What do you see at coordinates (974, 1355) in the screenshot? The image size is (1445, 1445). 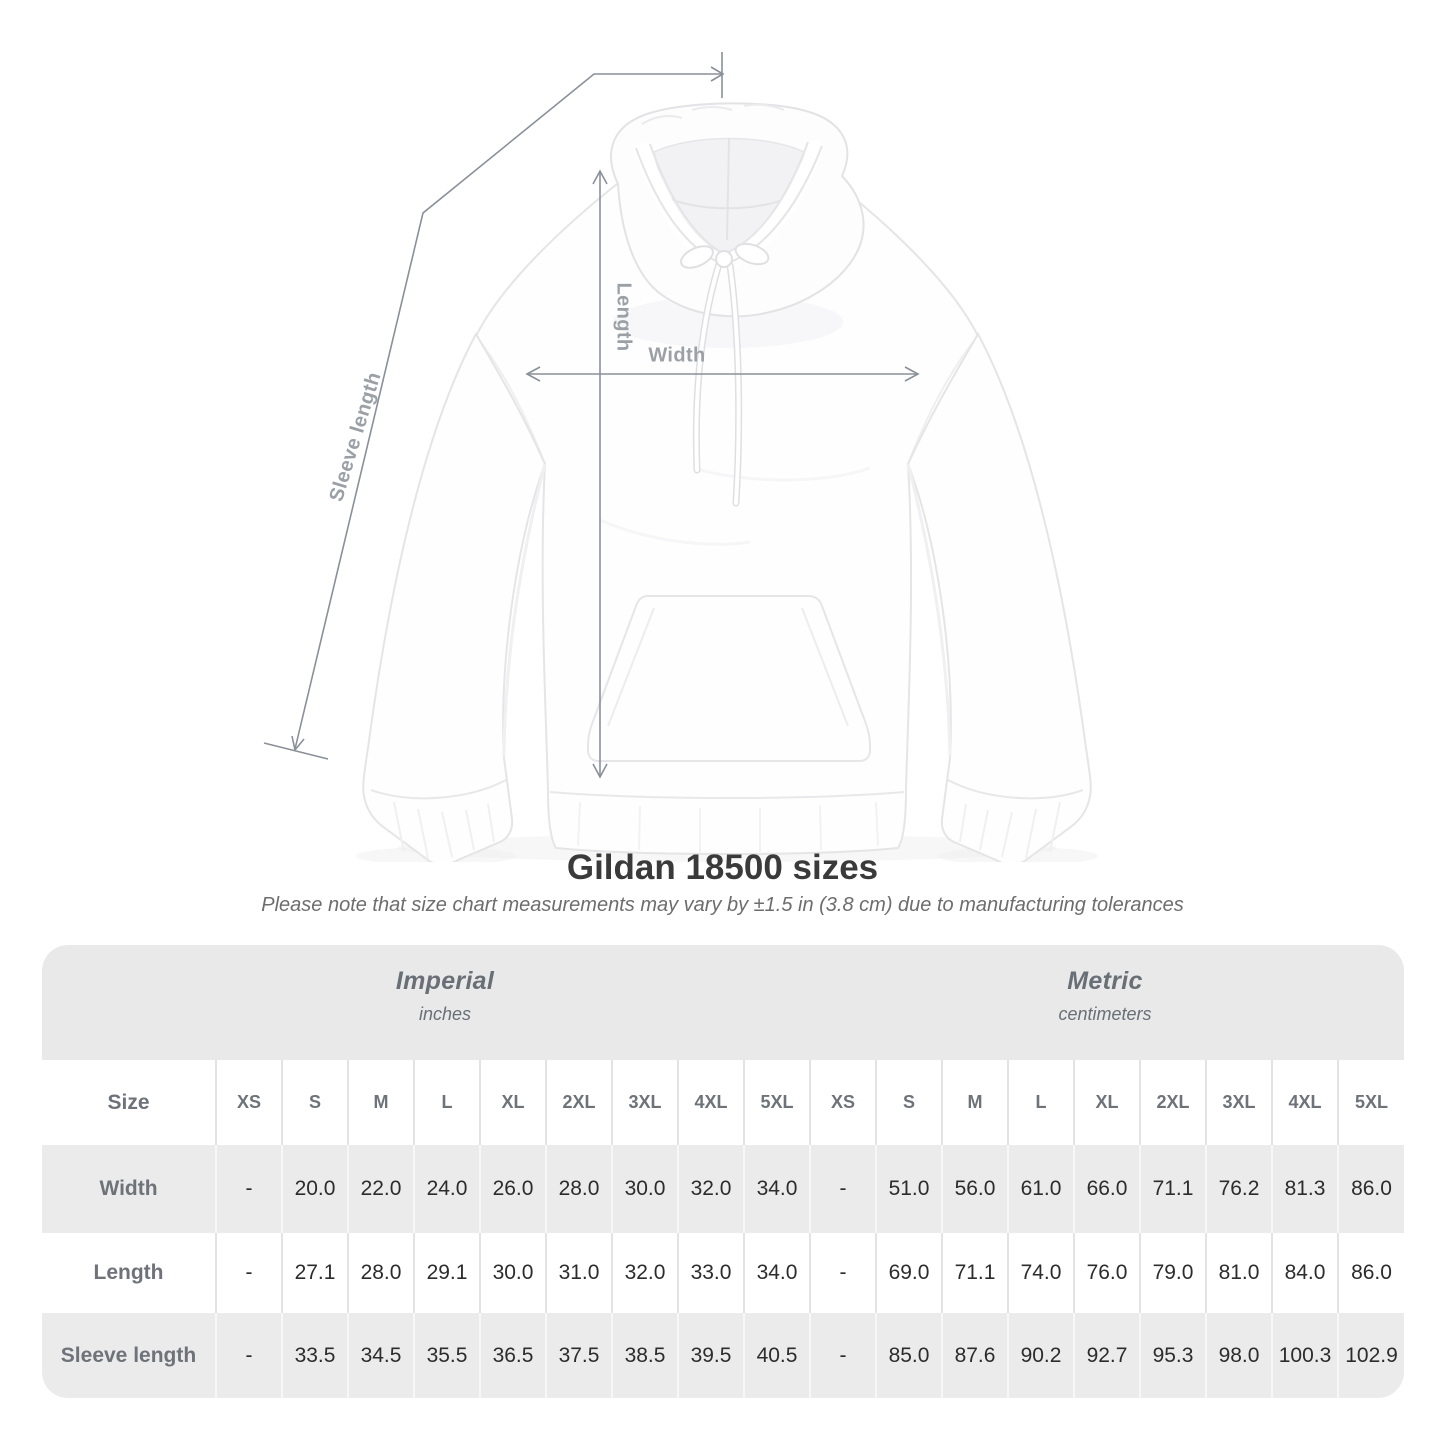 I see `size-value: 87.6` at bounding box center [974, 1355].